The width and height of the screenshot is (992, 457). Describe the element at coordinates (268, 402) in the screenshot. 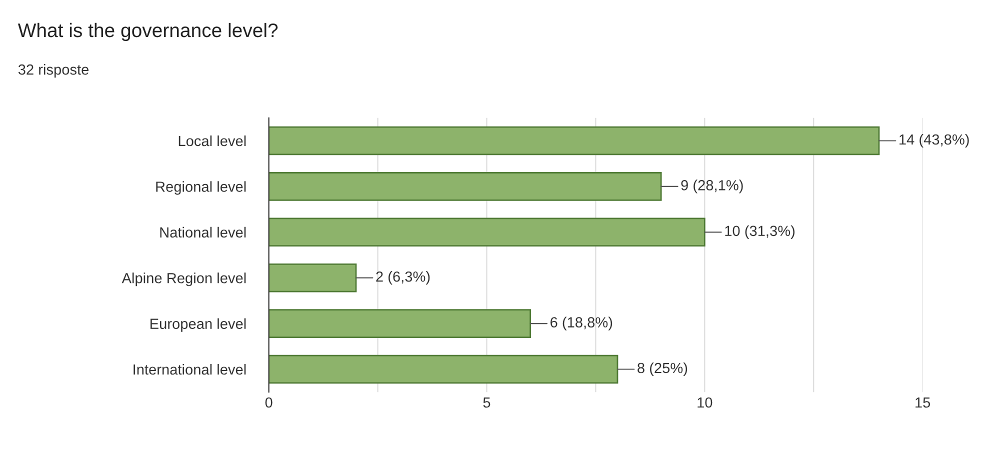

I see `x-tick-label: 0` at that location.